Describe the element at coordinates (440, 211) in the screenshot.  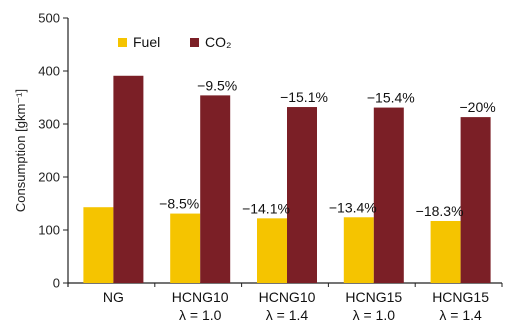
I see `bar-label-fuel: −18.3%` at that location.